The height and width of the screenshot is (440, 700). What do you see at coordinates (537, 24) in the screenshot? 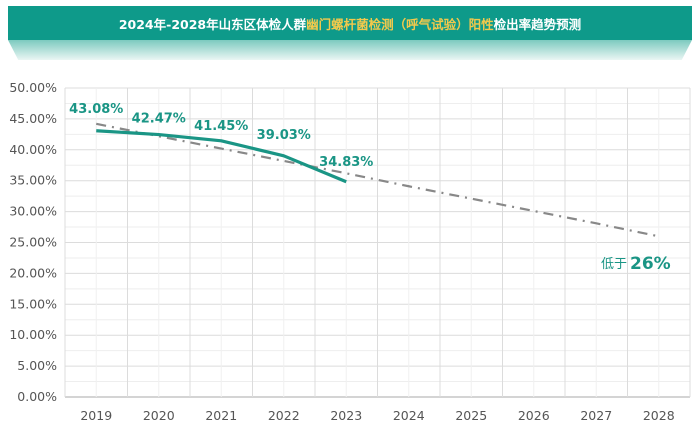
I see `title-part: 检出率趋势预测` at bounding box center [537, 24].